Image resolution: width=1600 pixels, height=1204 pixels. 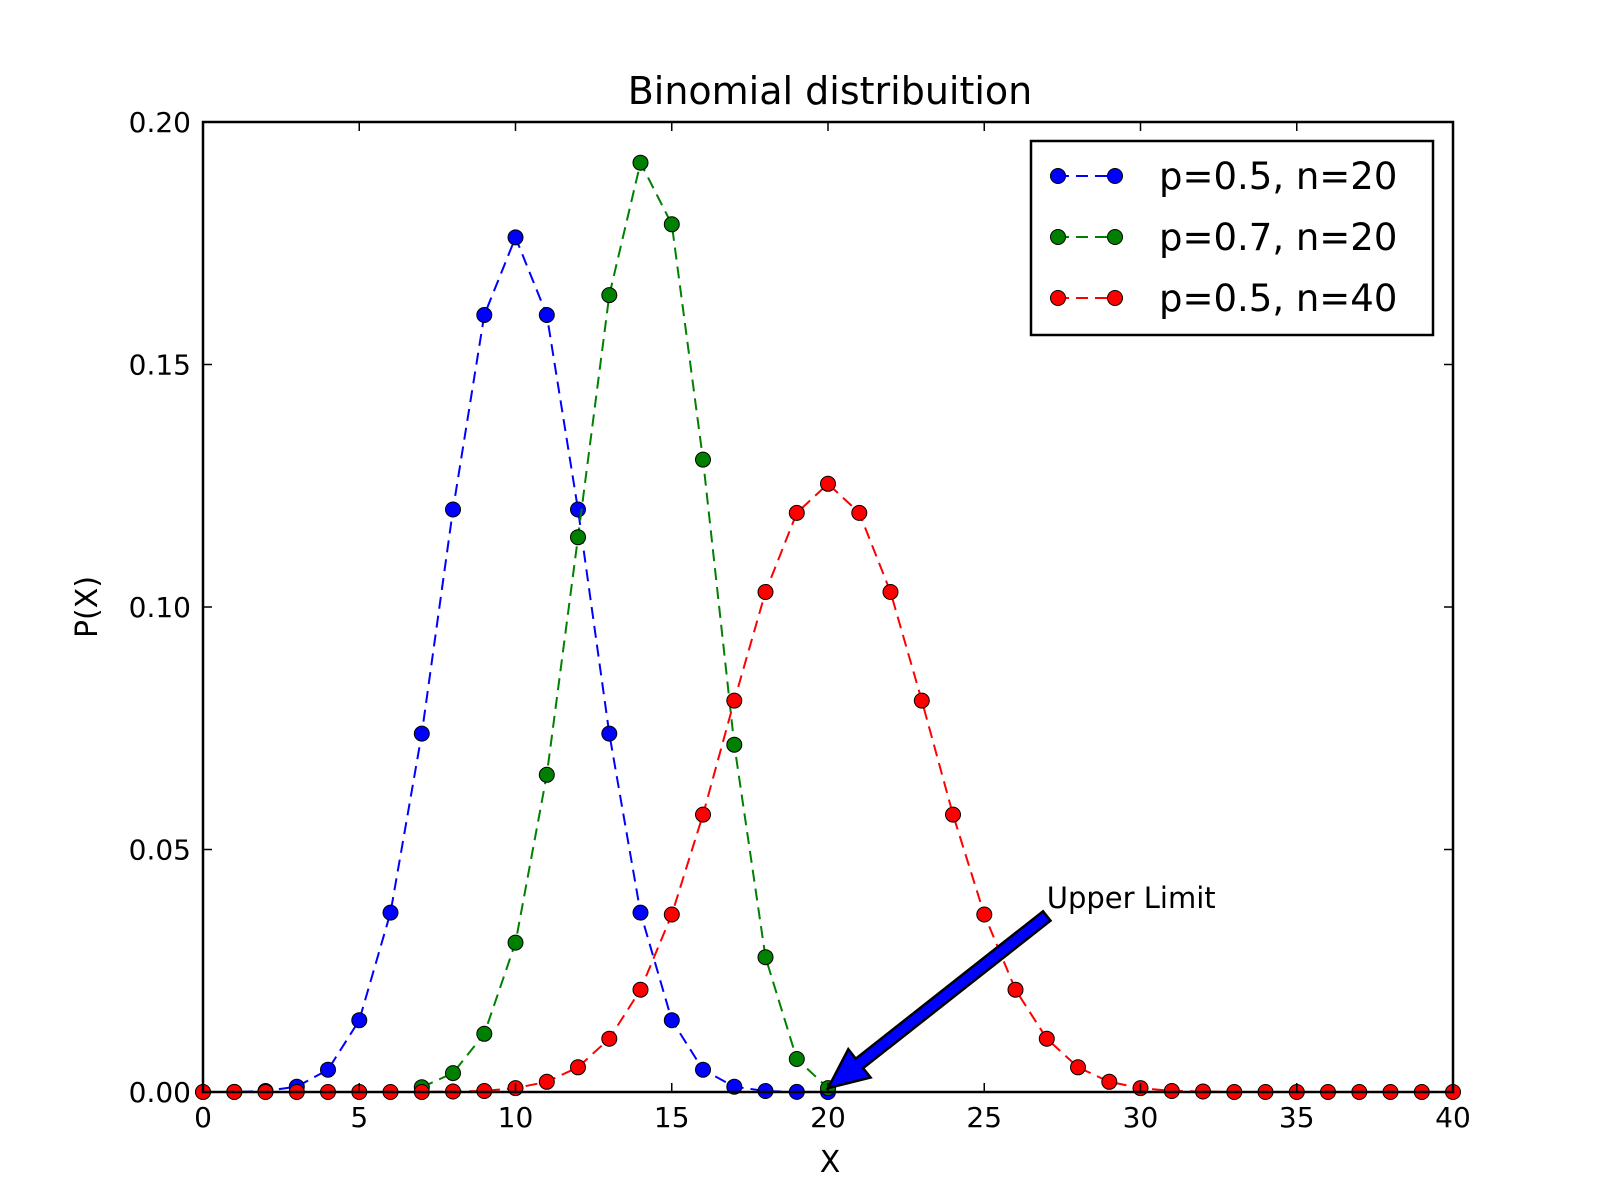 I want to click on annotation-layer: Upper Limit, so click(x=1020, y=985).